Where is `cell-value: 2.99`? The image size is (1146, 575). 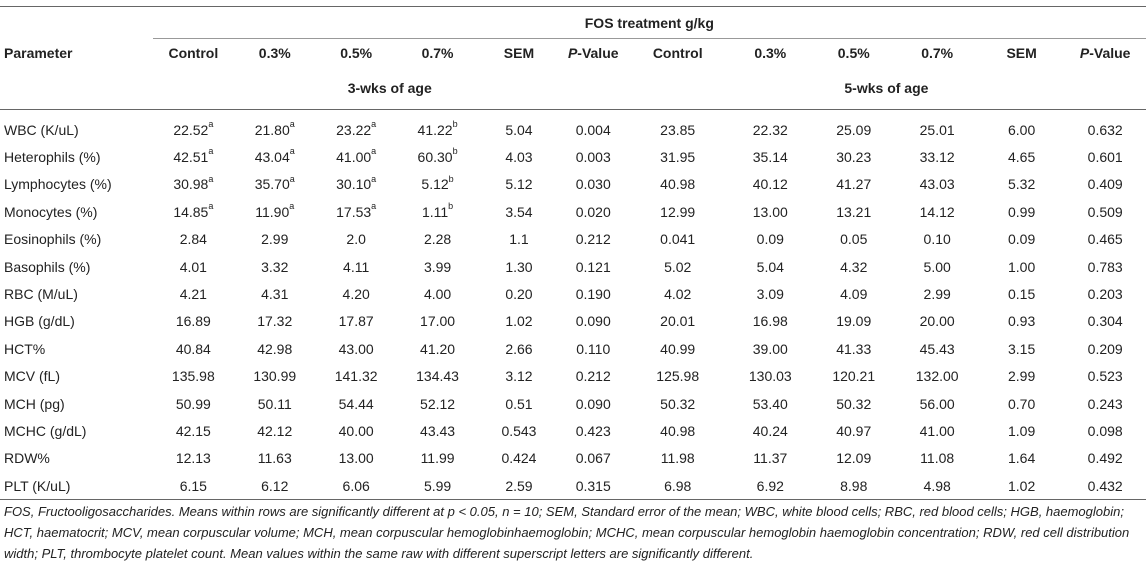 cell-value: 2.99 is located at coordinates (275, 239).